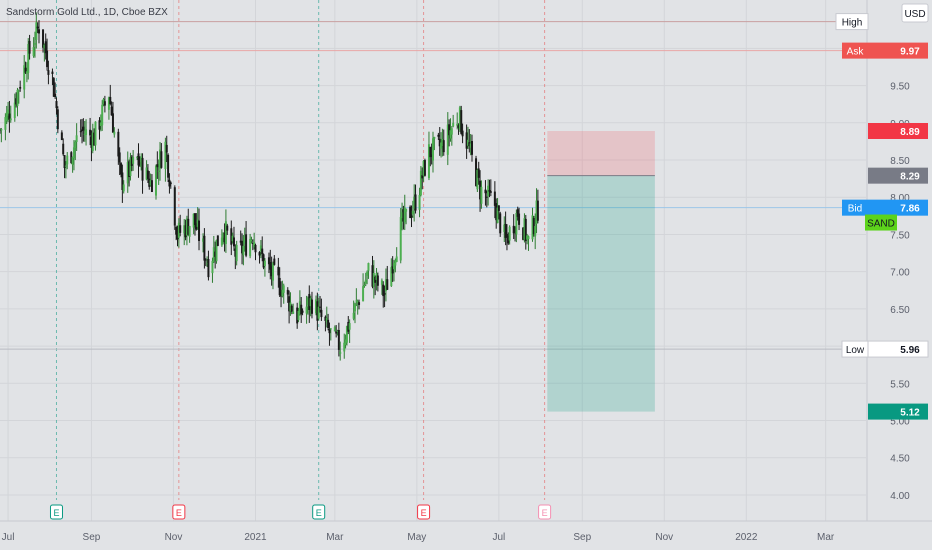 The height and width of the screenshot is (550, 932). I want to click on y-tick-label: 5.50, so click(900, 384).